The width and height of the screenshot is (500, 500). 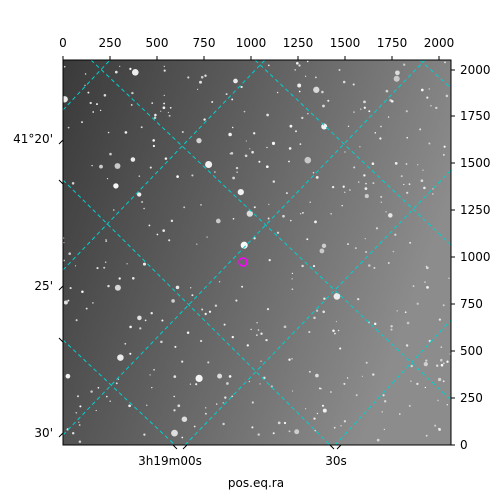 What do you see at coordinates (33, 139) in the screenshot?
I see `dec-tick-label: 41°20'` at bounding box center [33, 139].